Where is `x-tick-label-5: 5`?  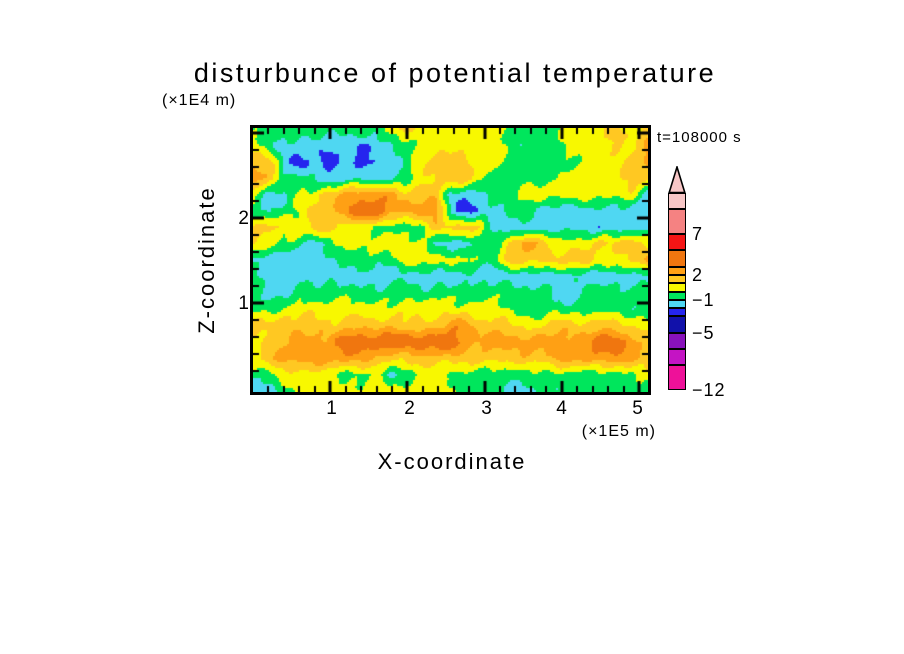
x-tick-label-5: 5 is located at coordinates (638, 408).